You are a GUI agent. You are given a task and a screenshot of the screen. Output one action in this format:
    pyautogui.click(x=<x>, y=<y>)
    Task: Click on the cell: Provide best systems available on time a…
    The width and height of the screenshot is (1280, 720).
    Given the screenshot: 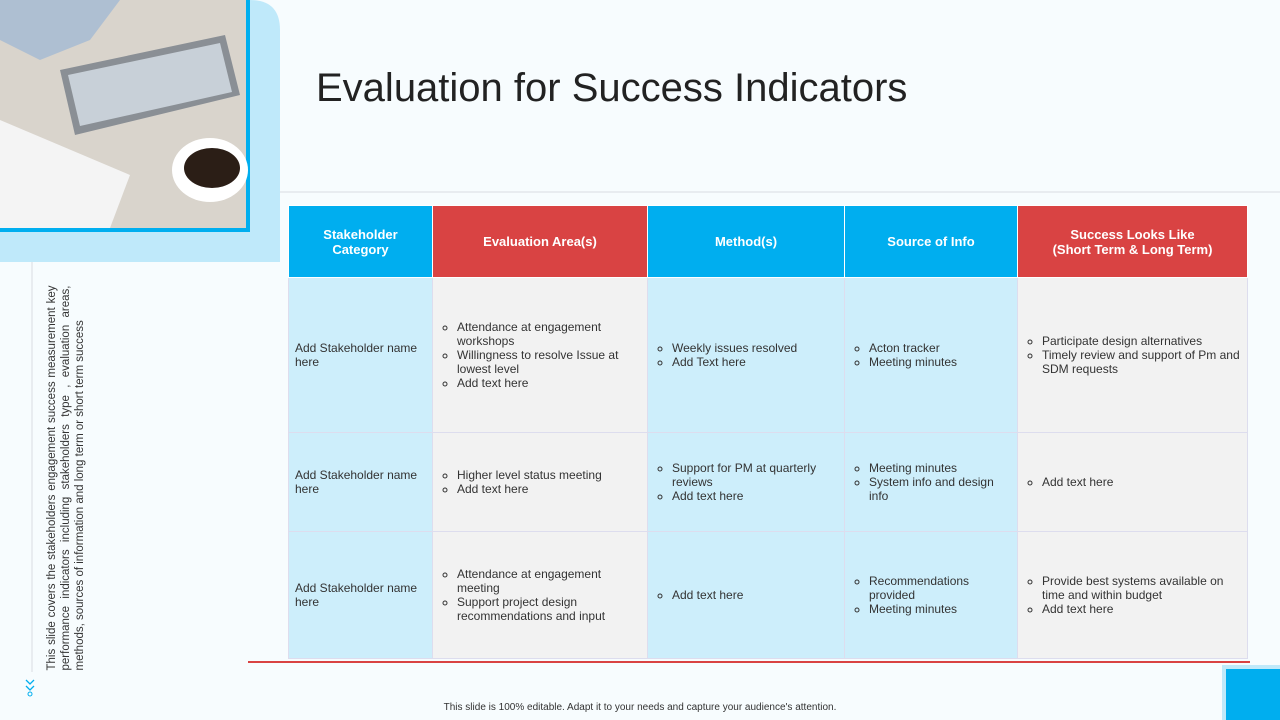 What is the action you would take?
    pyautogui.click(x=1132, y=595)
    